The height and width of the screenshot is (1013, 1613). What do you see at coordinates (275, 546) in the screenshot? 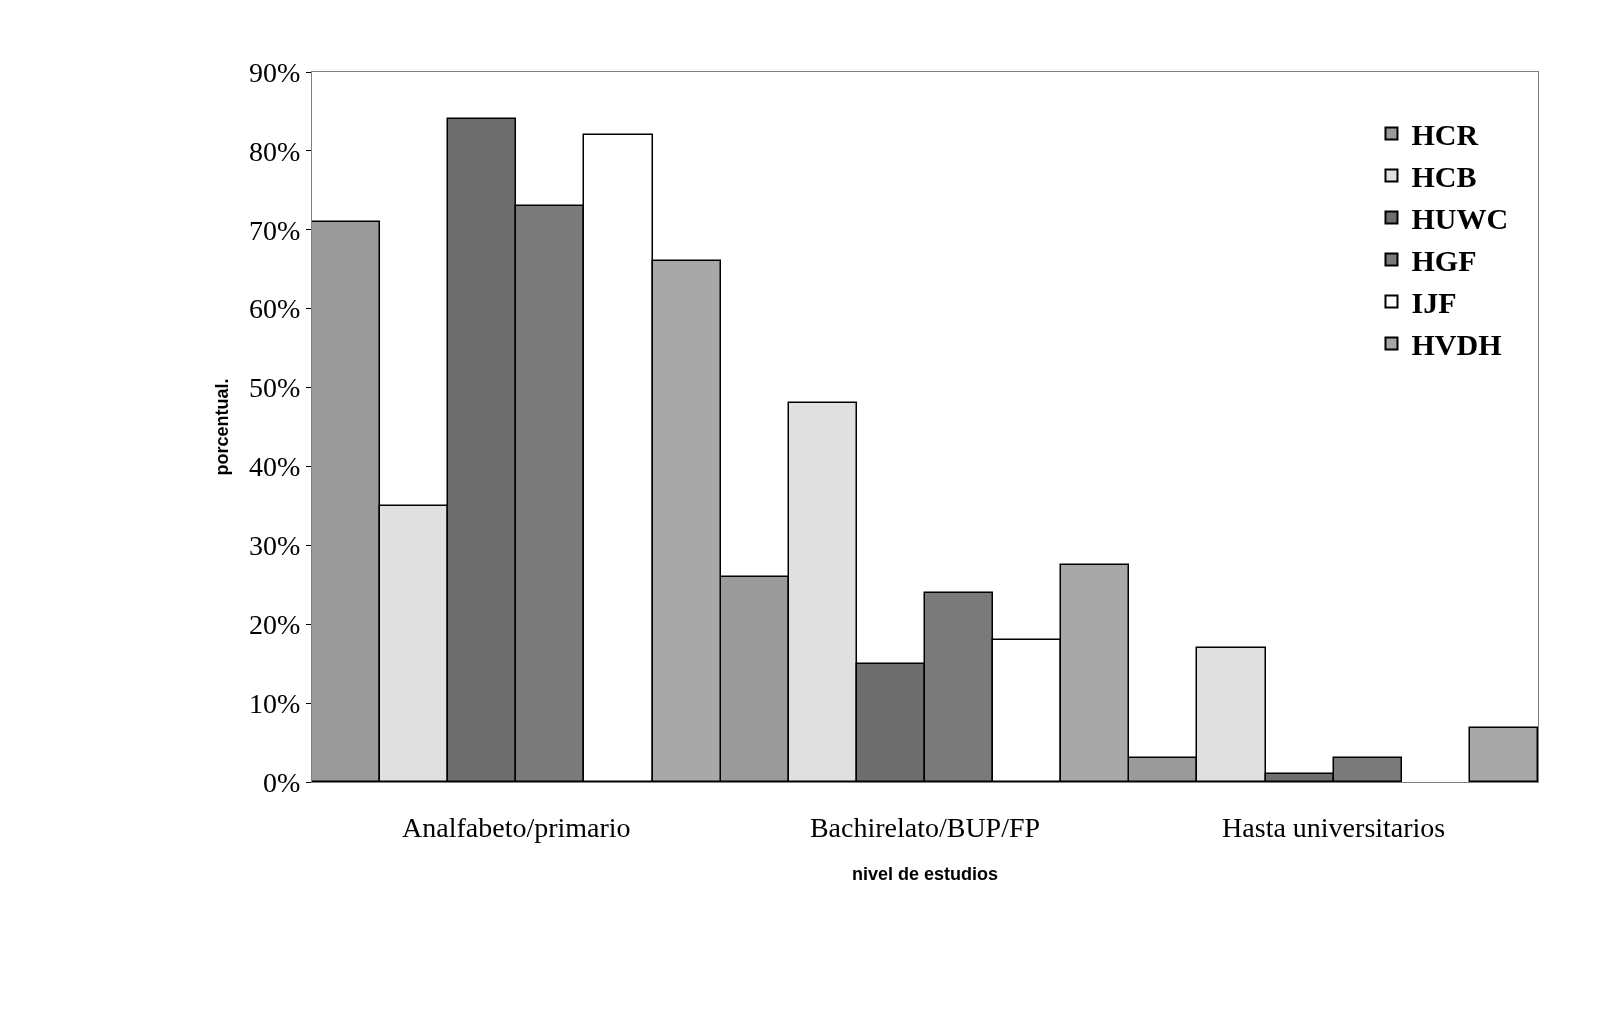
I see `y-tick-label: 30%` at bounding box center [275, 546].